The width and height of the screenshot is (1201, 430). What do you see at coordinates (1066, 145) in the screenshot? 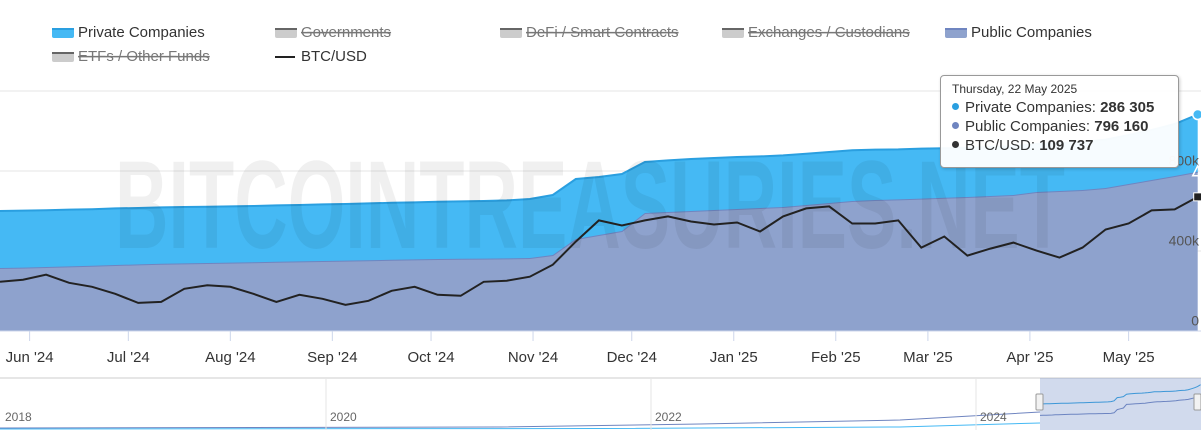
I see `tooltip-value: 109 737` at bounding box center [1066, 145].